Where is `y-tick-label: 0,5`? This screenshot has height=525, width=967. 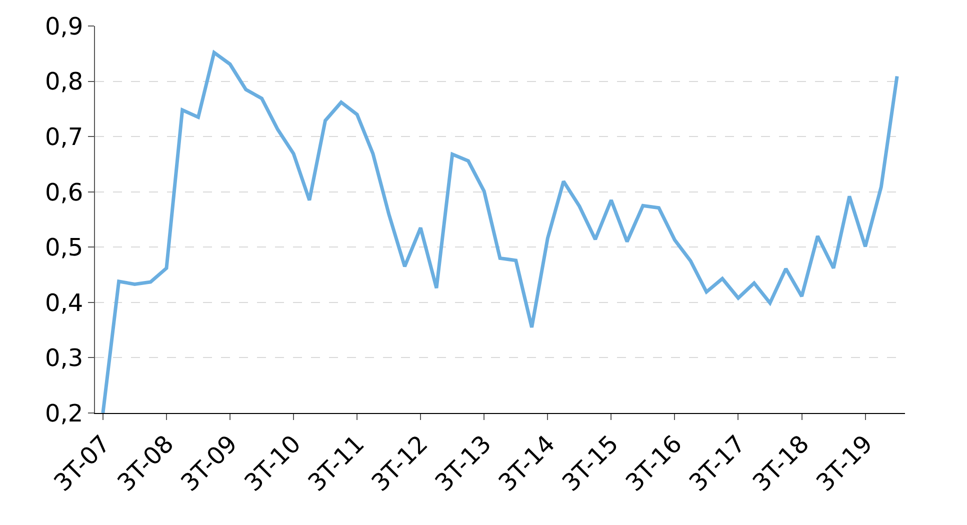 y-tick-label: 0,5 is located at coordinates (64, 248).